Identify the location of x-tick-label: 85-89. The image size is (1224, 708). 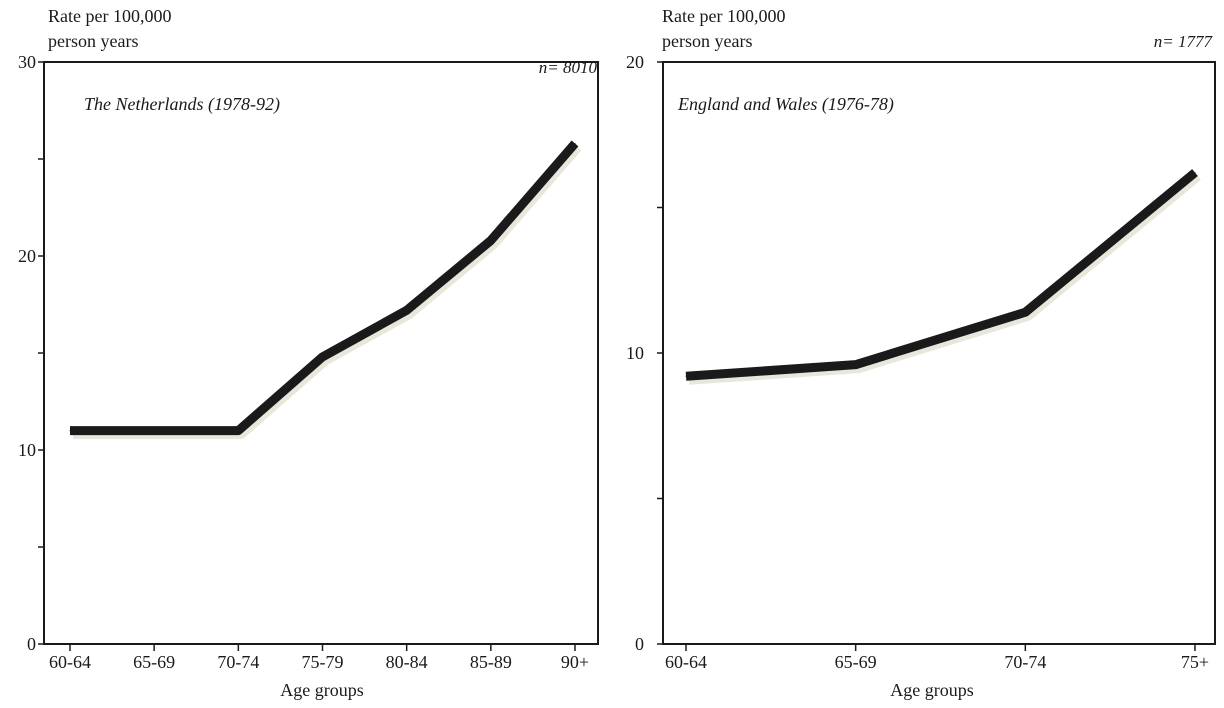
(491, 662).